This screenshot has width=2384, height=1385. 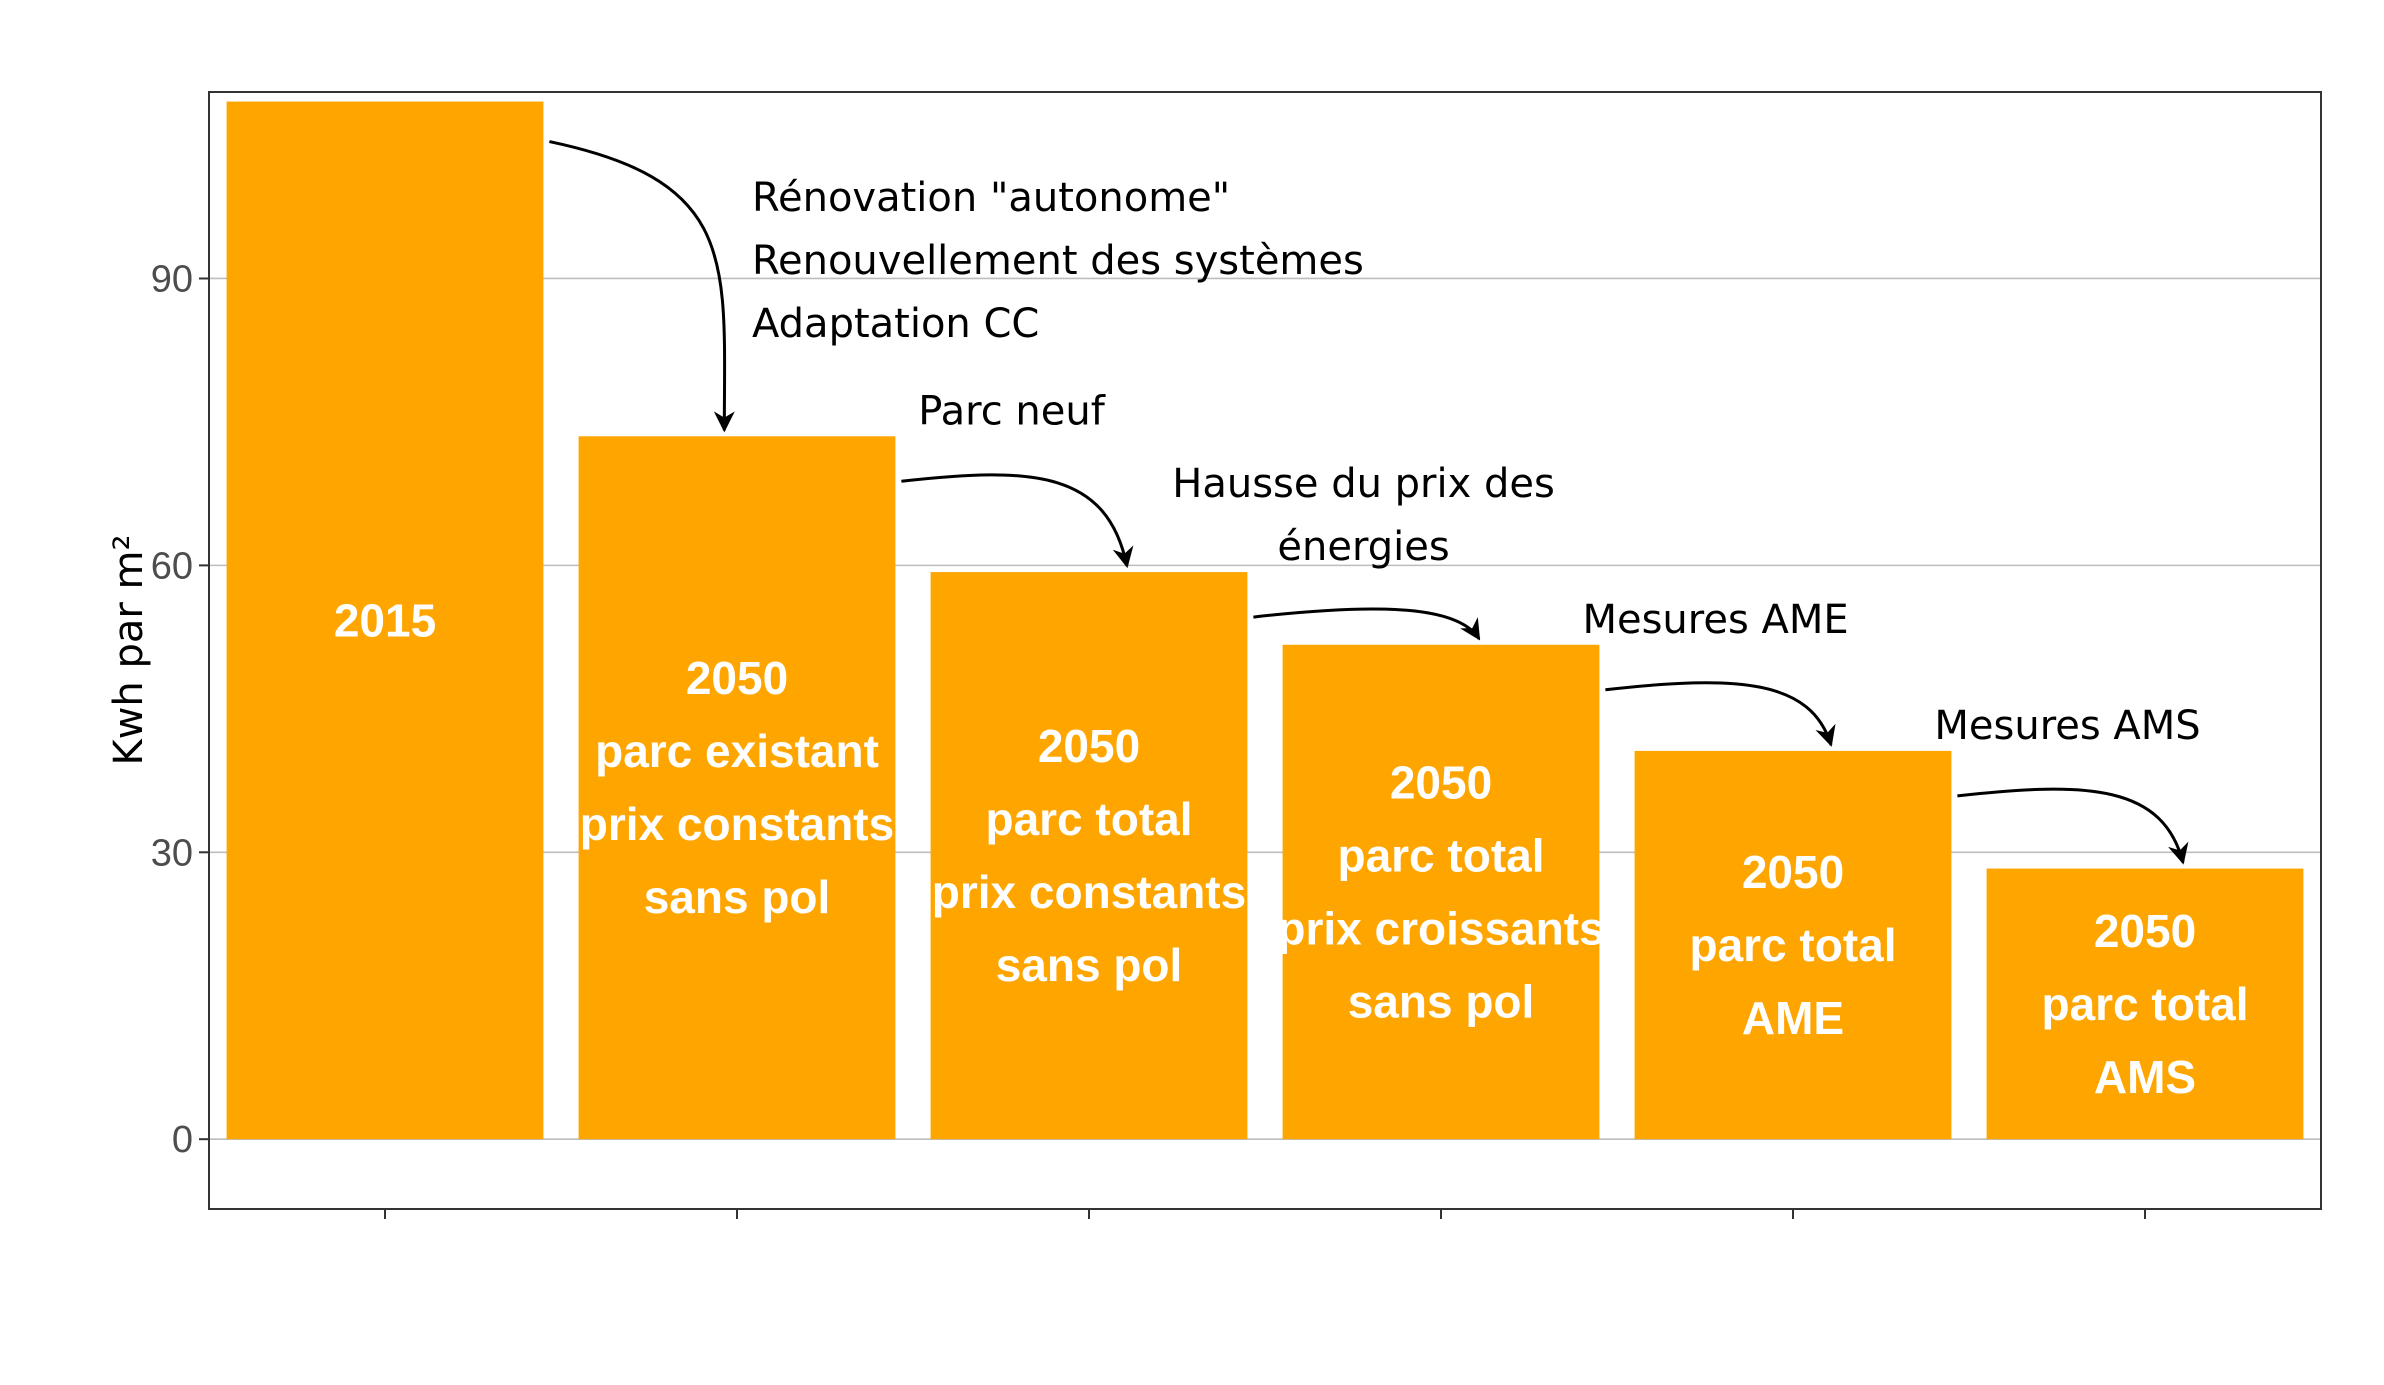 What do you see at coordinates (1715, 620) in the screenshot?
I see `annotation-text: Mesures AME` at bounding box center [1715, 620].